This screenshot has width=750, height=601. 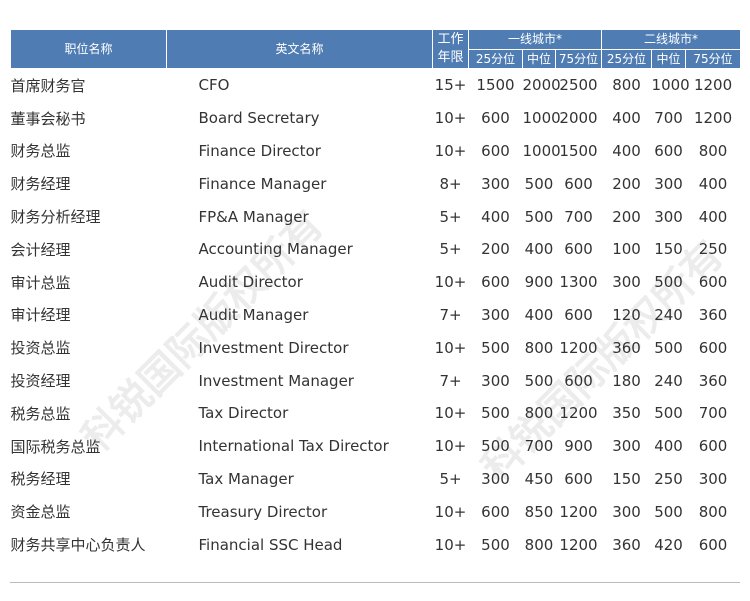 I want to click on cell-title-en: Investment Director, so click(x=273, y=347).